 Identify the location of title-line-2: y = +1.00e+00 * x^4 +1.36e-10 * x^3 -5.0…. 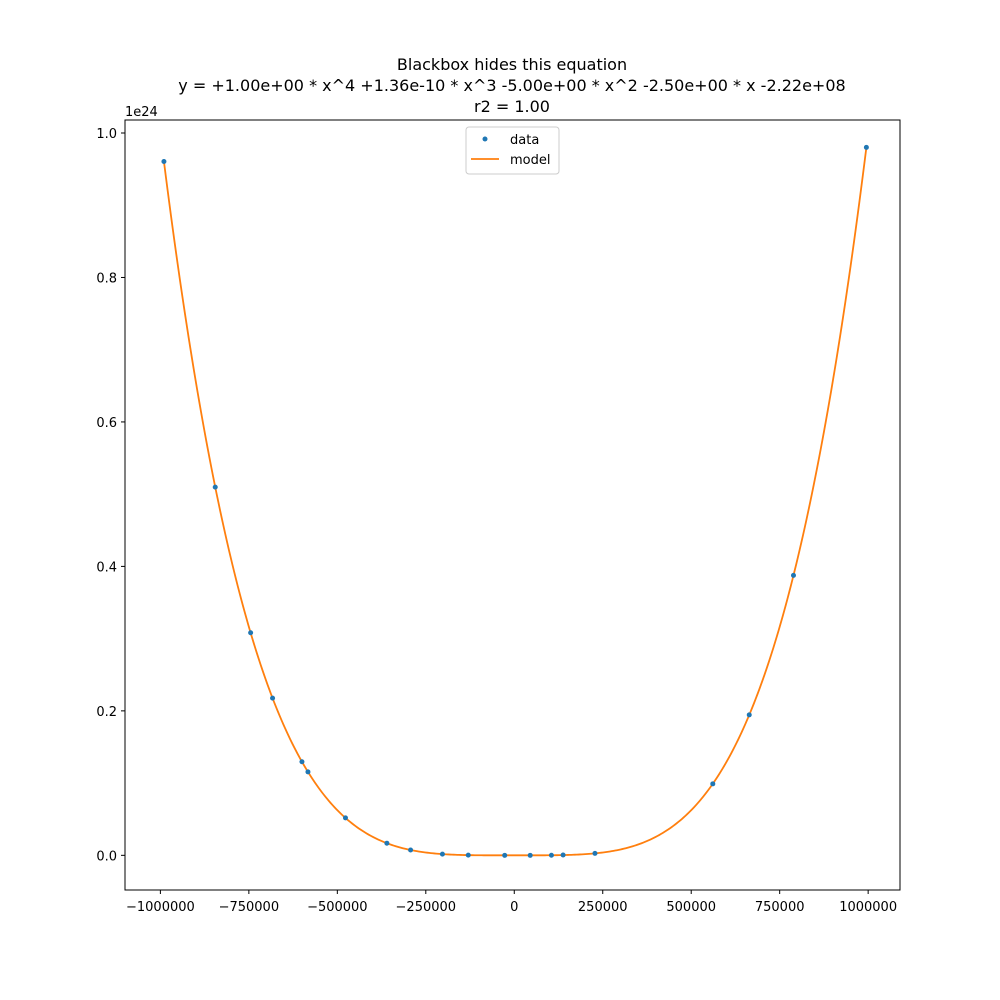
(511, 85).